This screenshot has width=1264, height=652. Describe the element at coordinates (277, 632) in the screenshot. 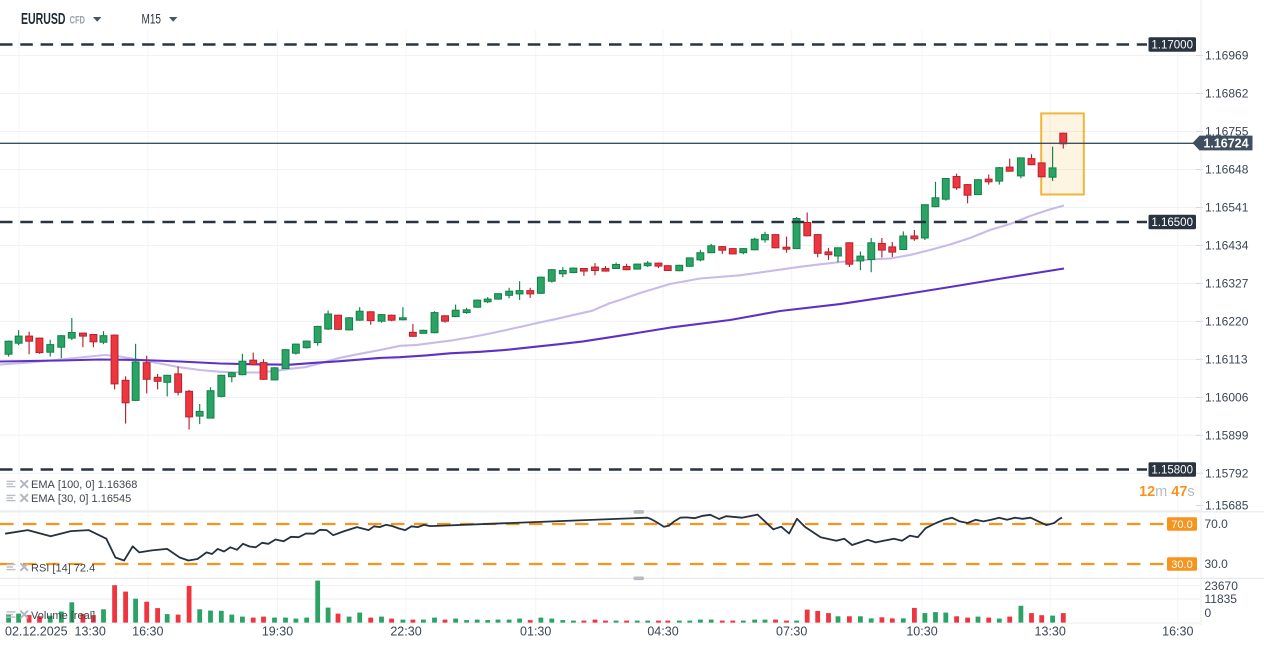

I see `svg-text: 19:30` at that location.